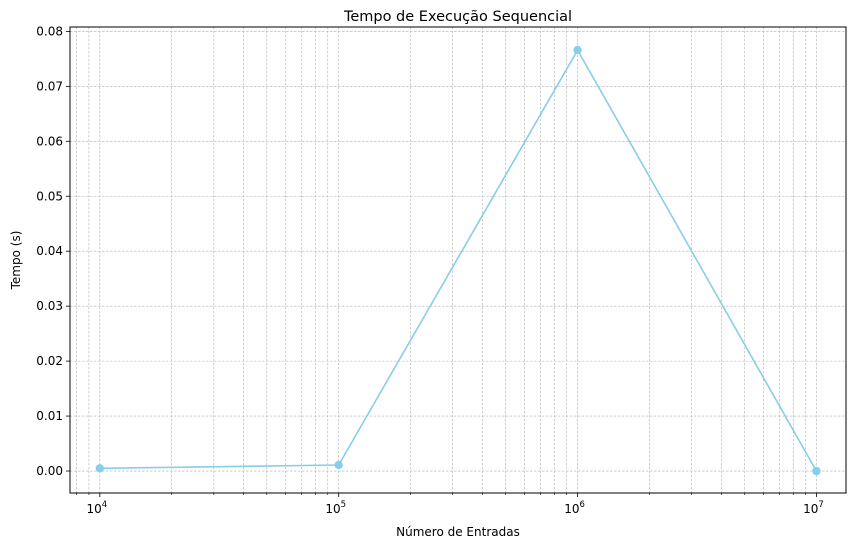 Image resolution: width=855 pixels, height=550 pixels. I want to click on y-tick-label: 0.04, so click(49, 251).